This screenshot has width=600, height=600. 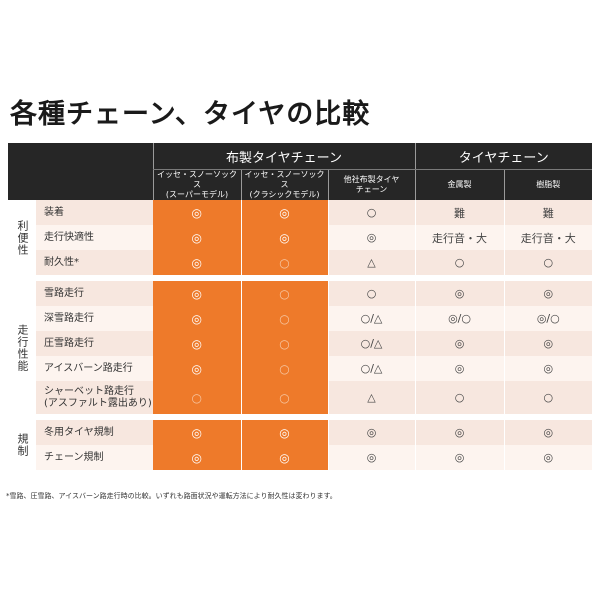 I want to click on page-title: 各種チェーン、タイヤの比較, so click(x=190, y=114).